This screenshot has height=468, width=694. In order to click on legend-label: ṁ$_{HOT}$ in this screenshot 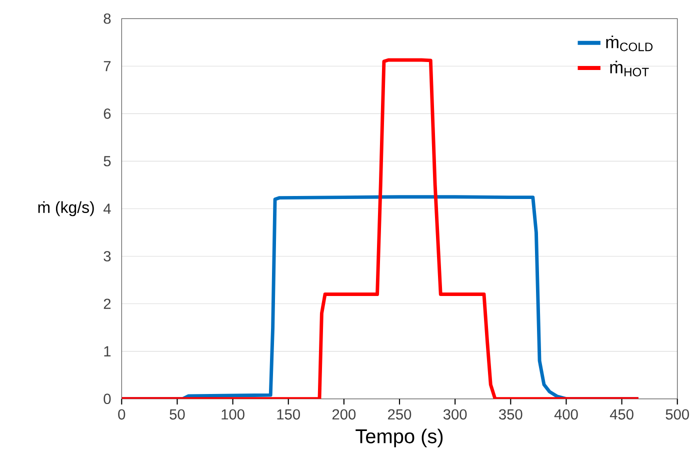, I will do `click(629, 68)`.